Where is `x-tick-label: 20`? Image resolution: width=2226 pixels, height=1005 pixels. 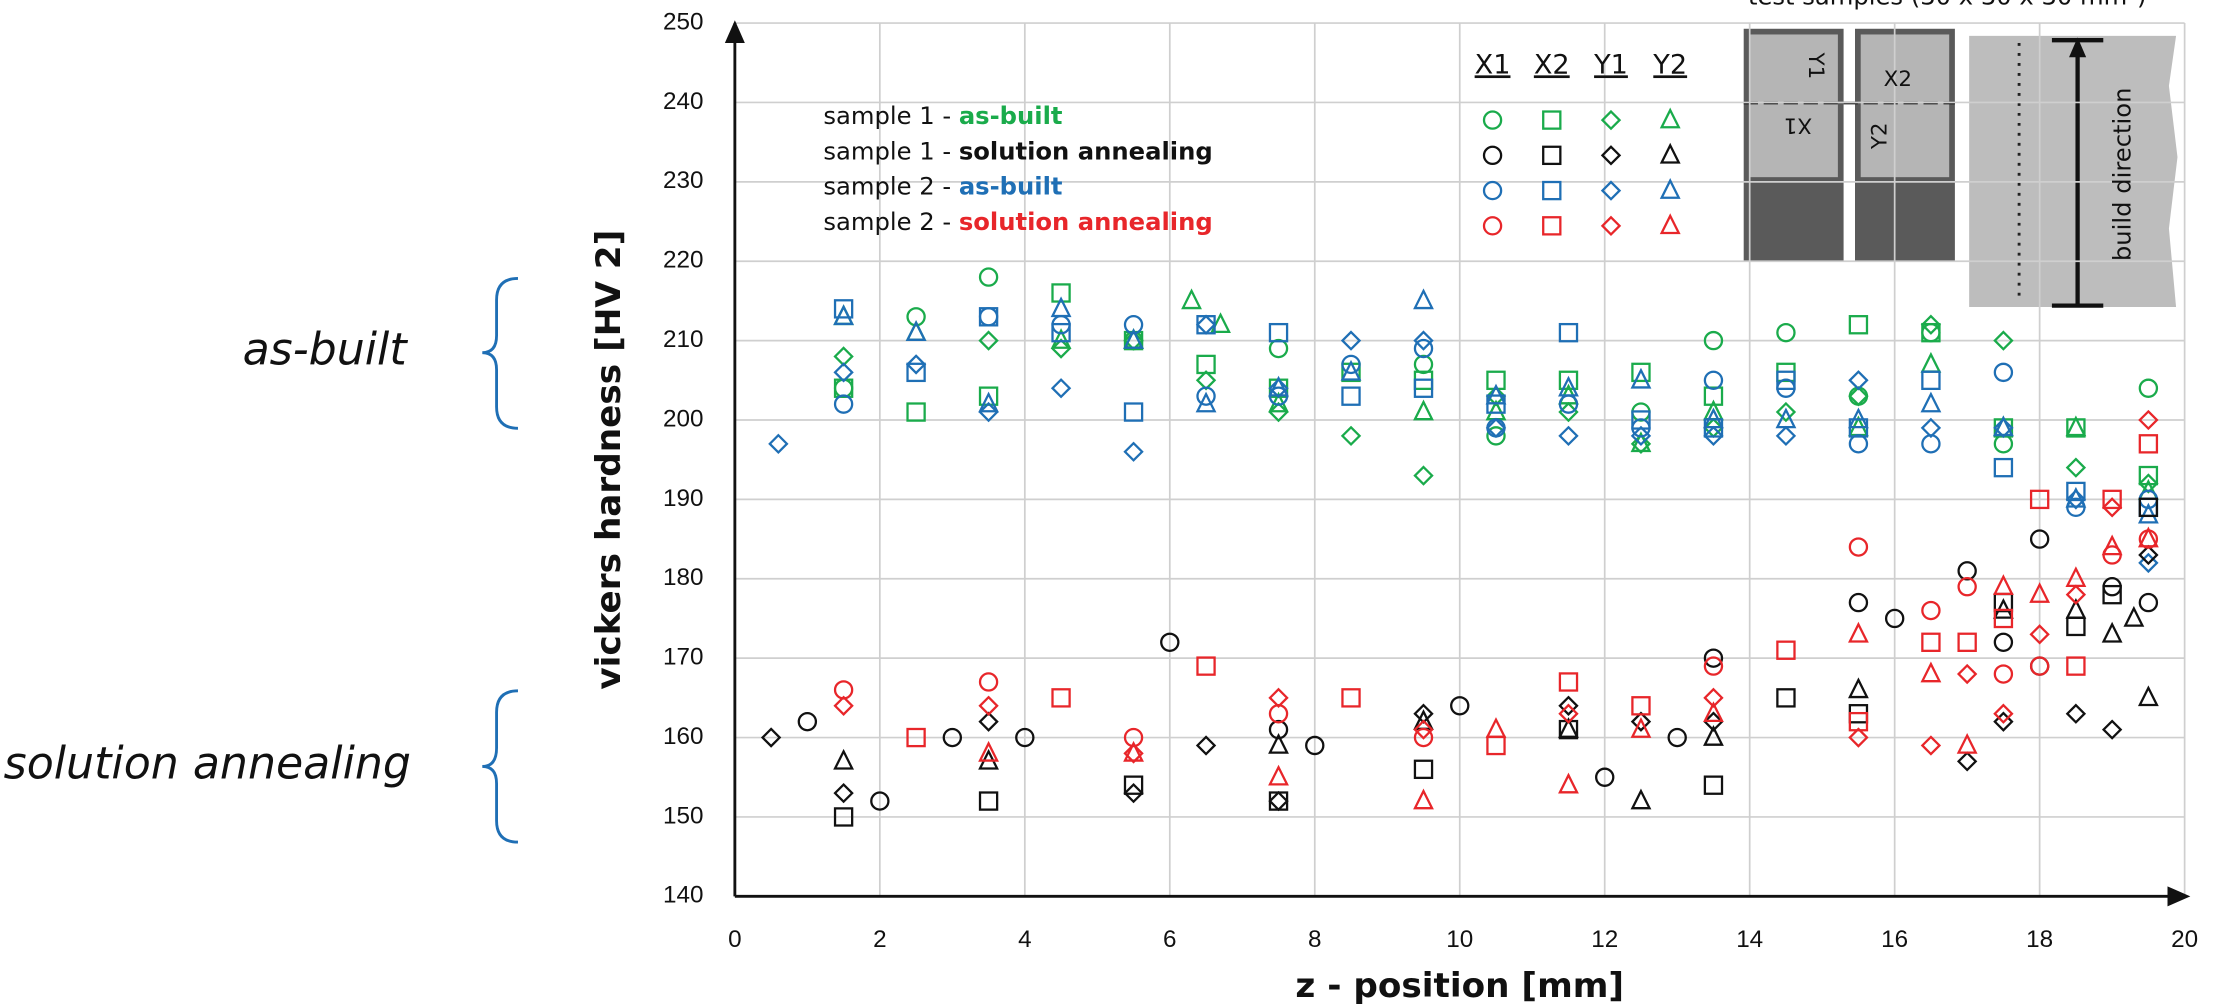
x-tick-label: 20 is located at coordinates (2184, 939).